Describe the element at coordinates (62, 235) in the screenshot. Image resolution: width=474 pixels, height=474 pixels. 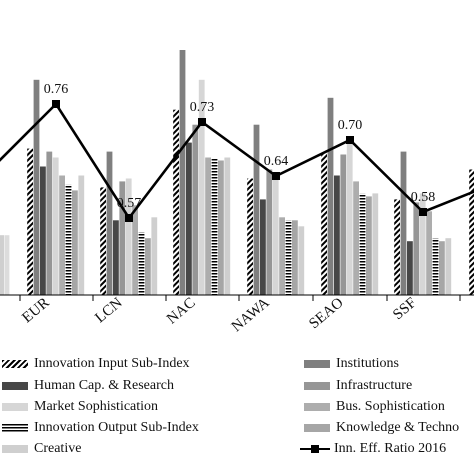
I see `bar-bus-sophistication-eur` at that location.